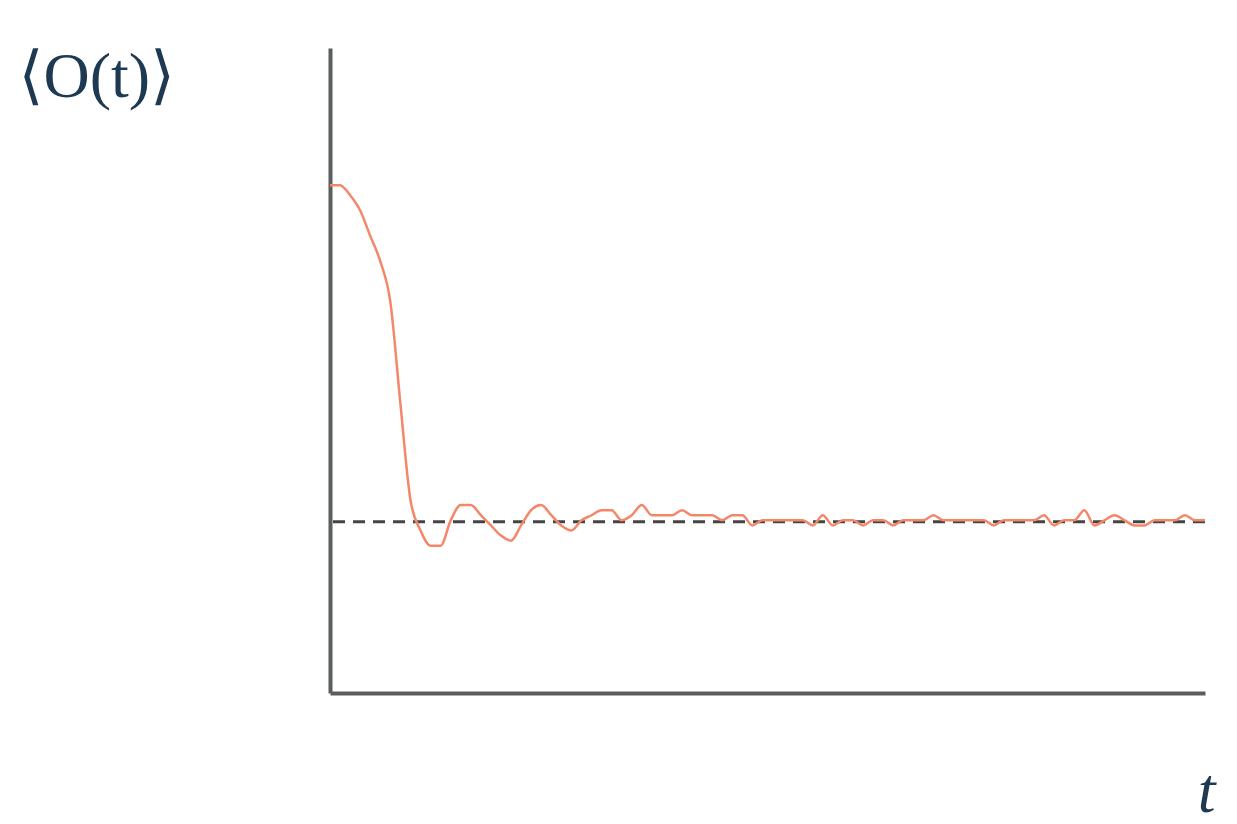  I want to click on x-axis-title: t, so click(1207, 789).